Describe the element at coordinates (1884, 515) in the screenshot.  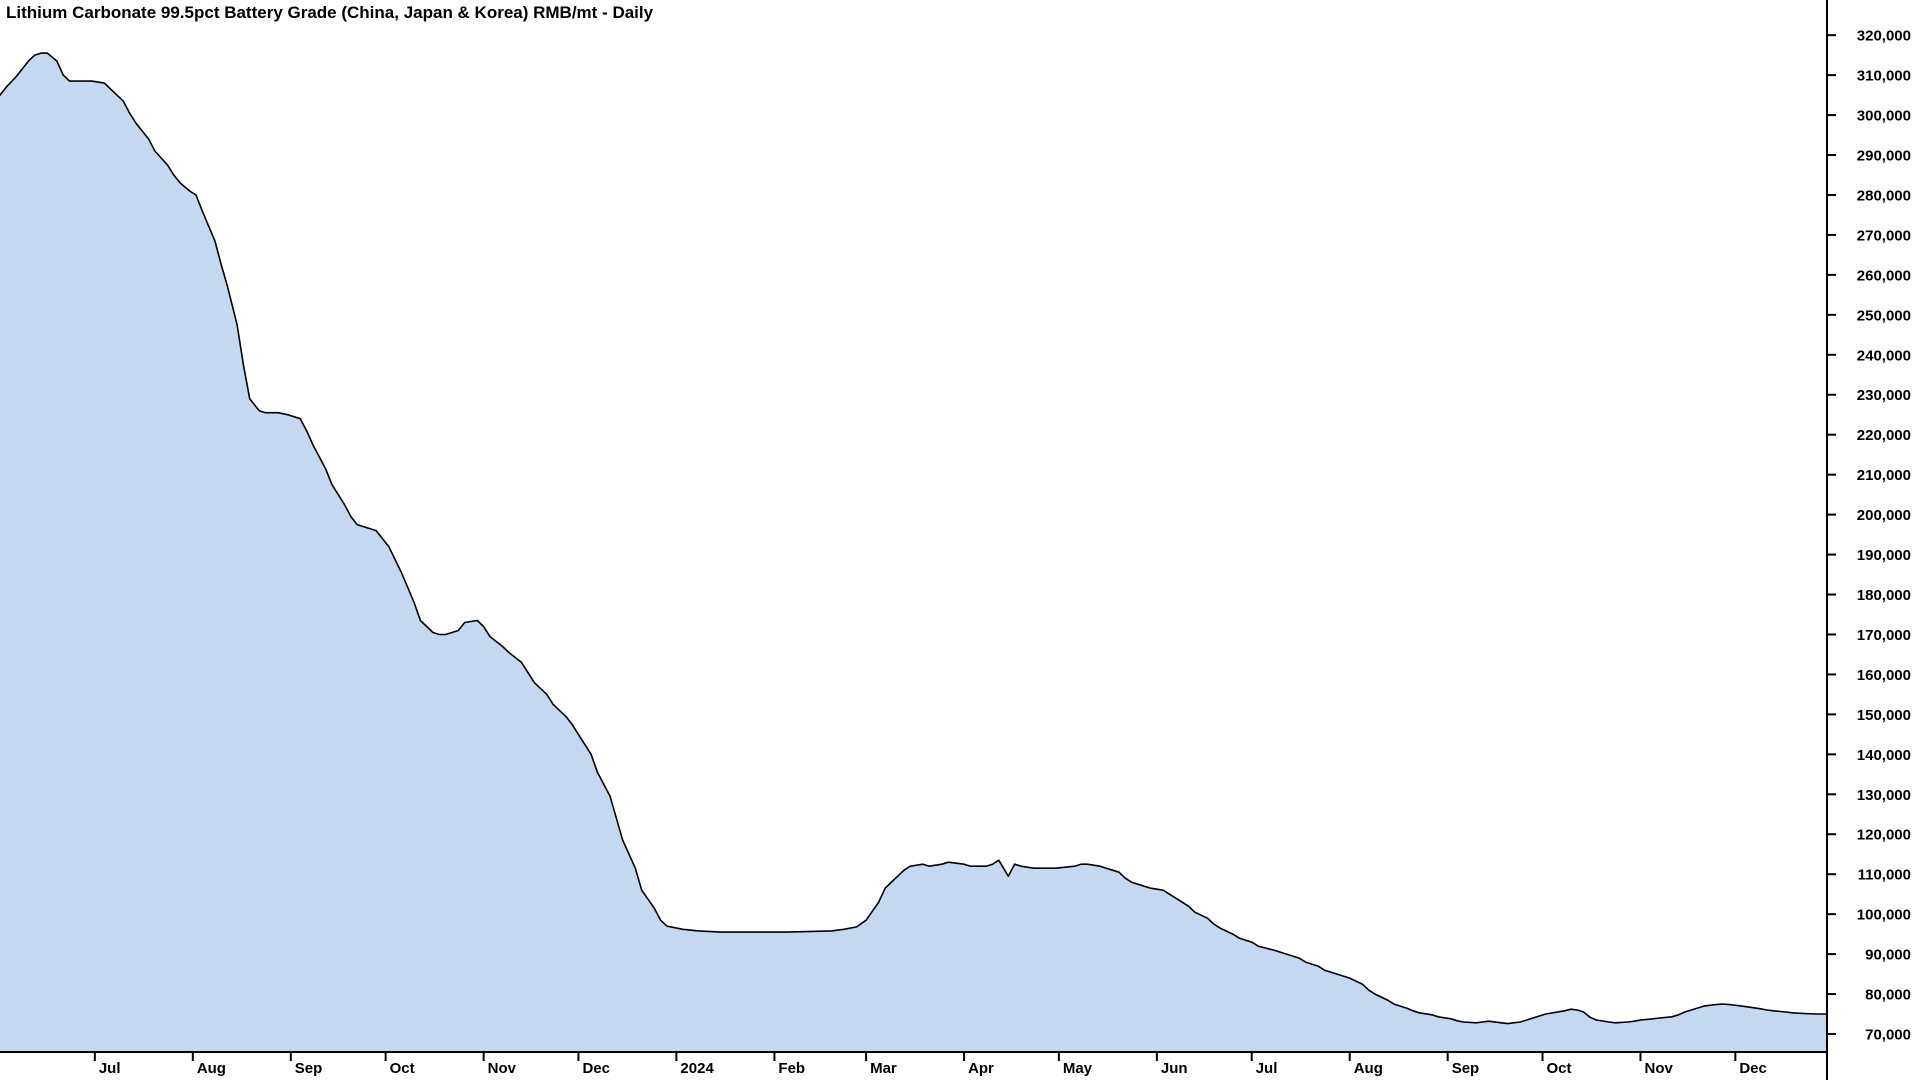
I see `y-tick-label: 200,000` at that location.